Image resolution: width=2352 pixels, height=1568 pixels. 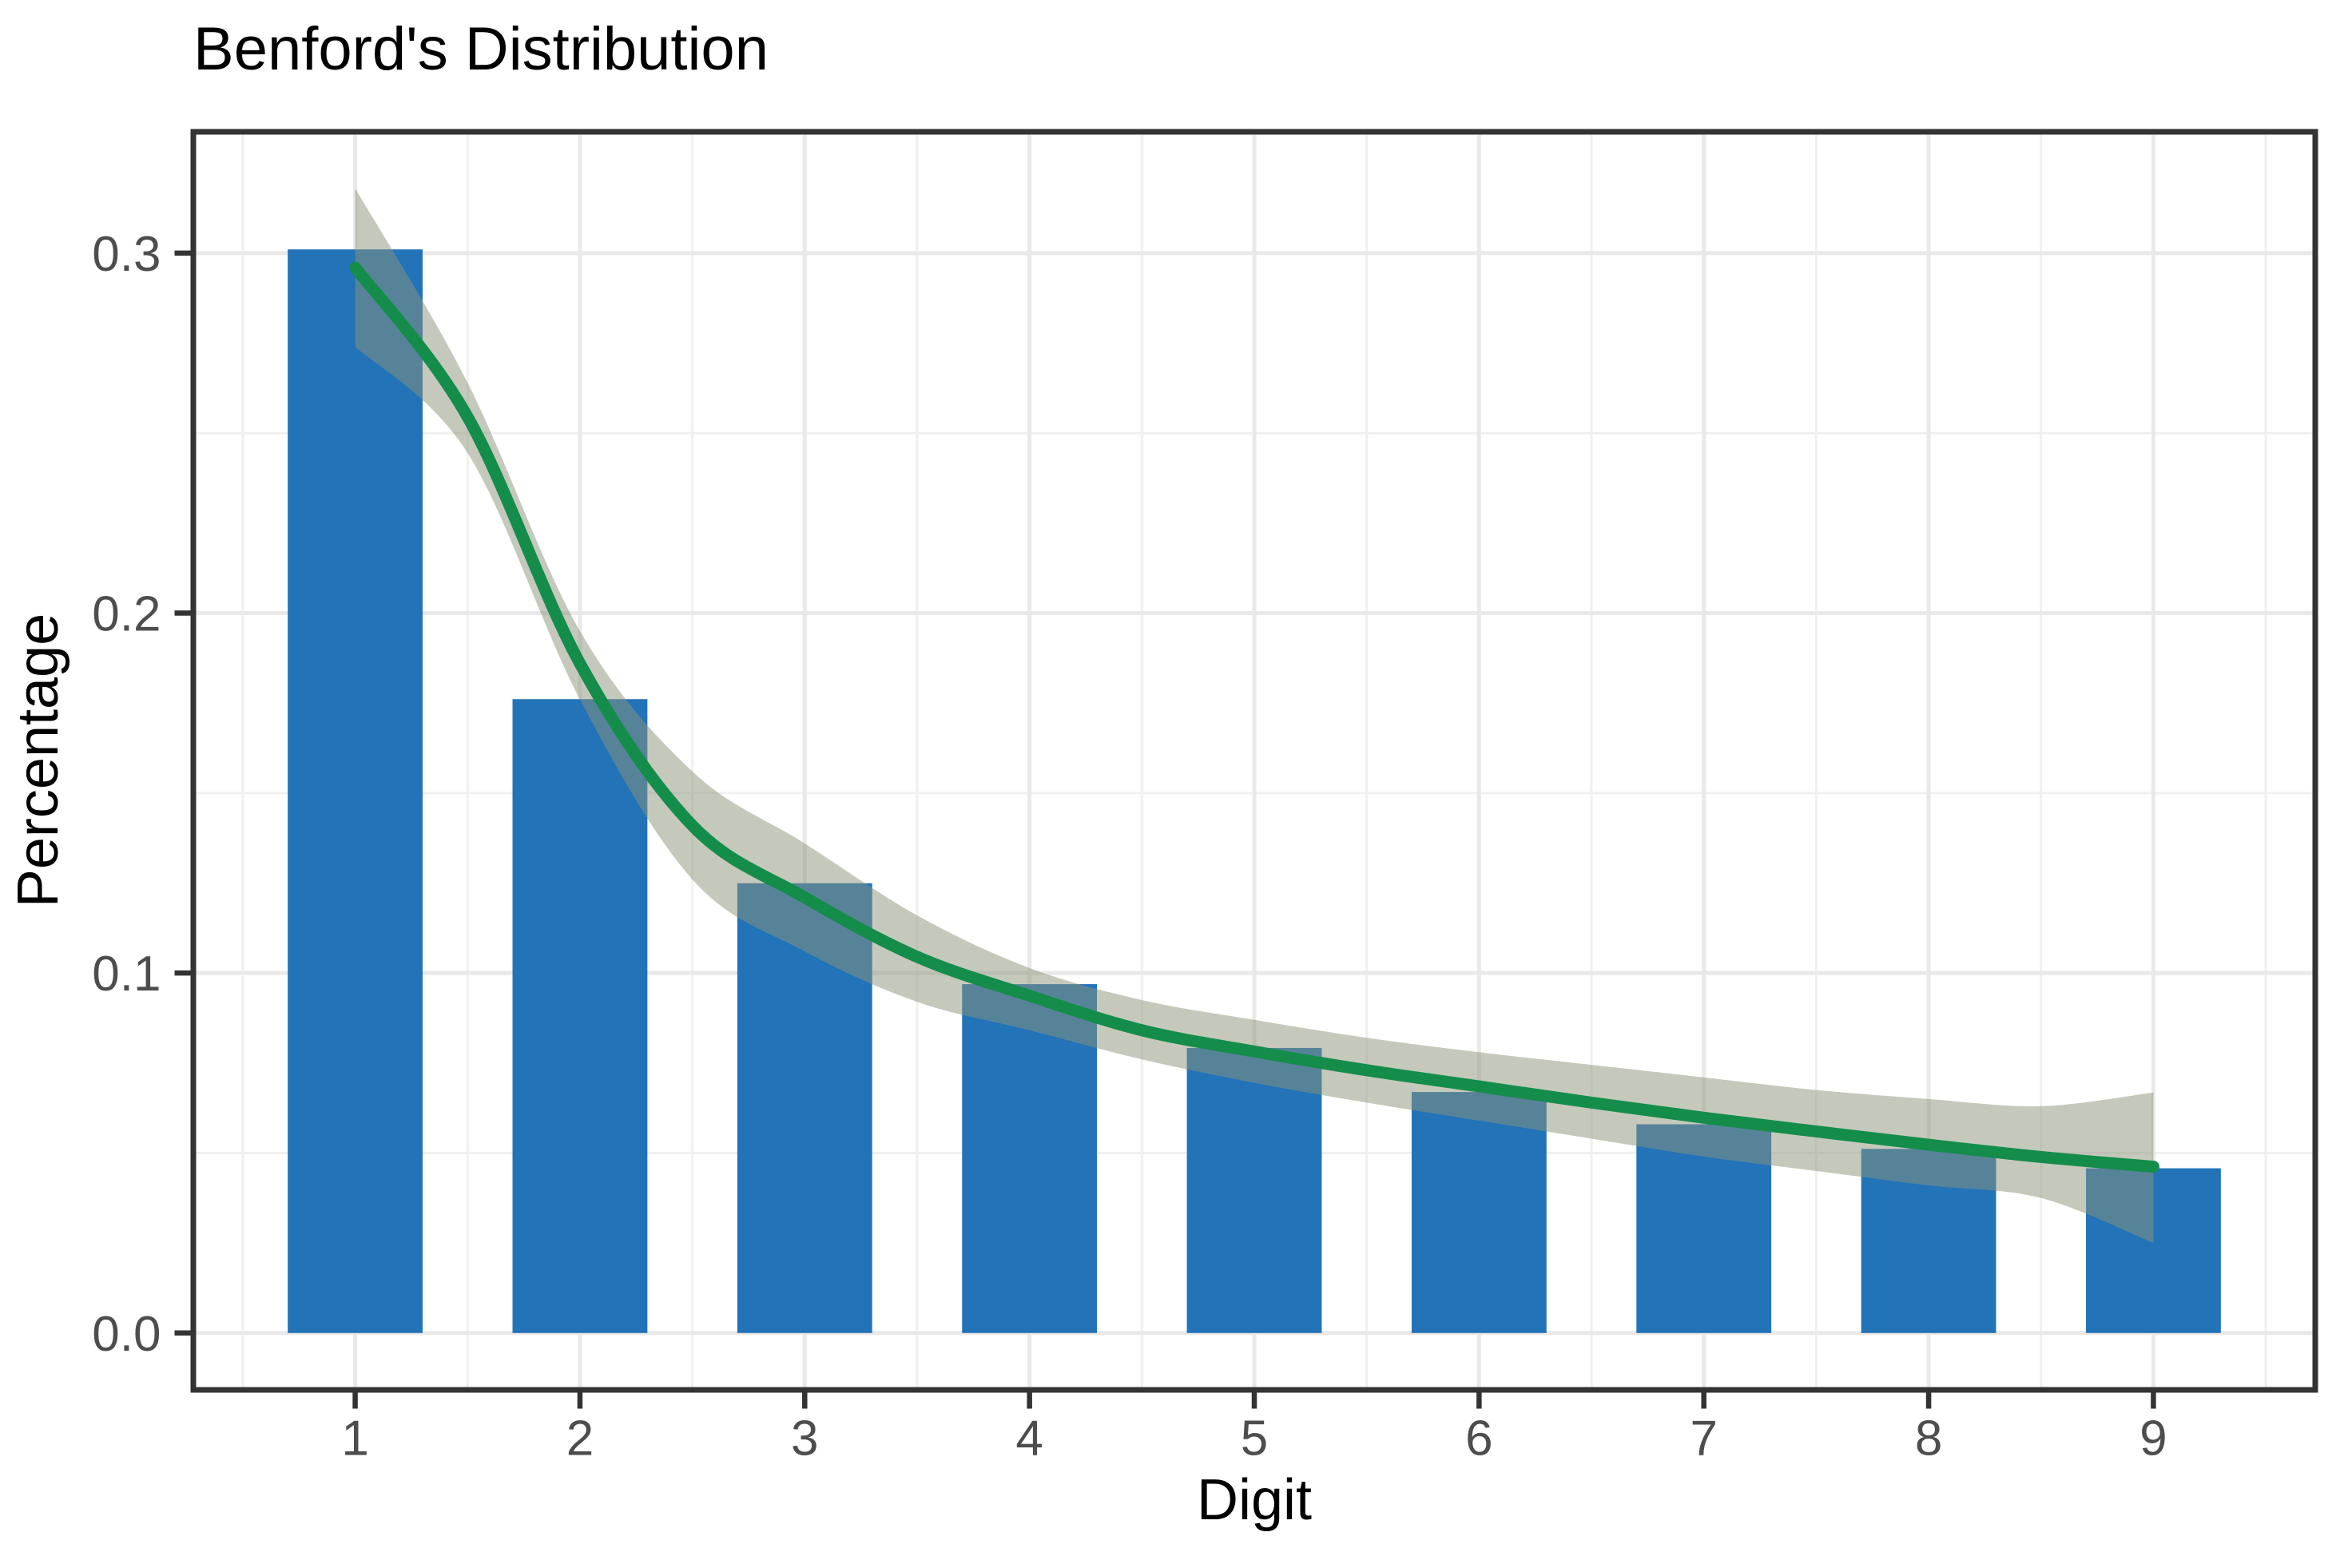 What do you see at coordinates (126, 974) in the screenshot?
I see `y-tick-label-0.1: 0.1` at bounding box center [126, 974].